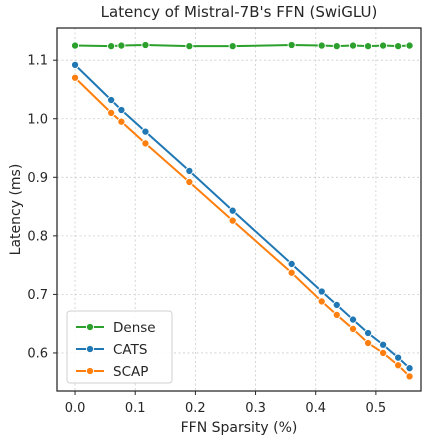 The height and width of the screenshot is (442, 437). What do you see at coordinates (75, 408) in the screenshot?
I see `x-tick-label: 0.0` at bounding box center [75, 408].